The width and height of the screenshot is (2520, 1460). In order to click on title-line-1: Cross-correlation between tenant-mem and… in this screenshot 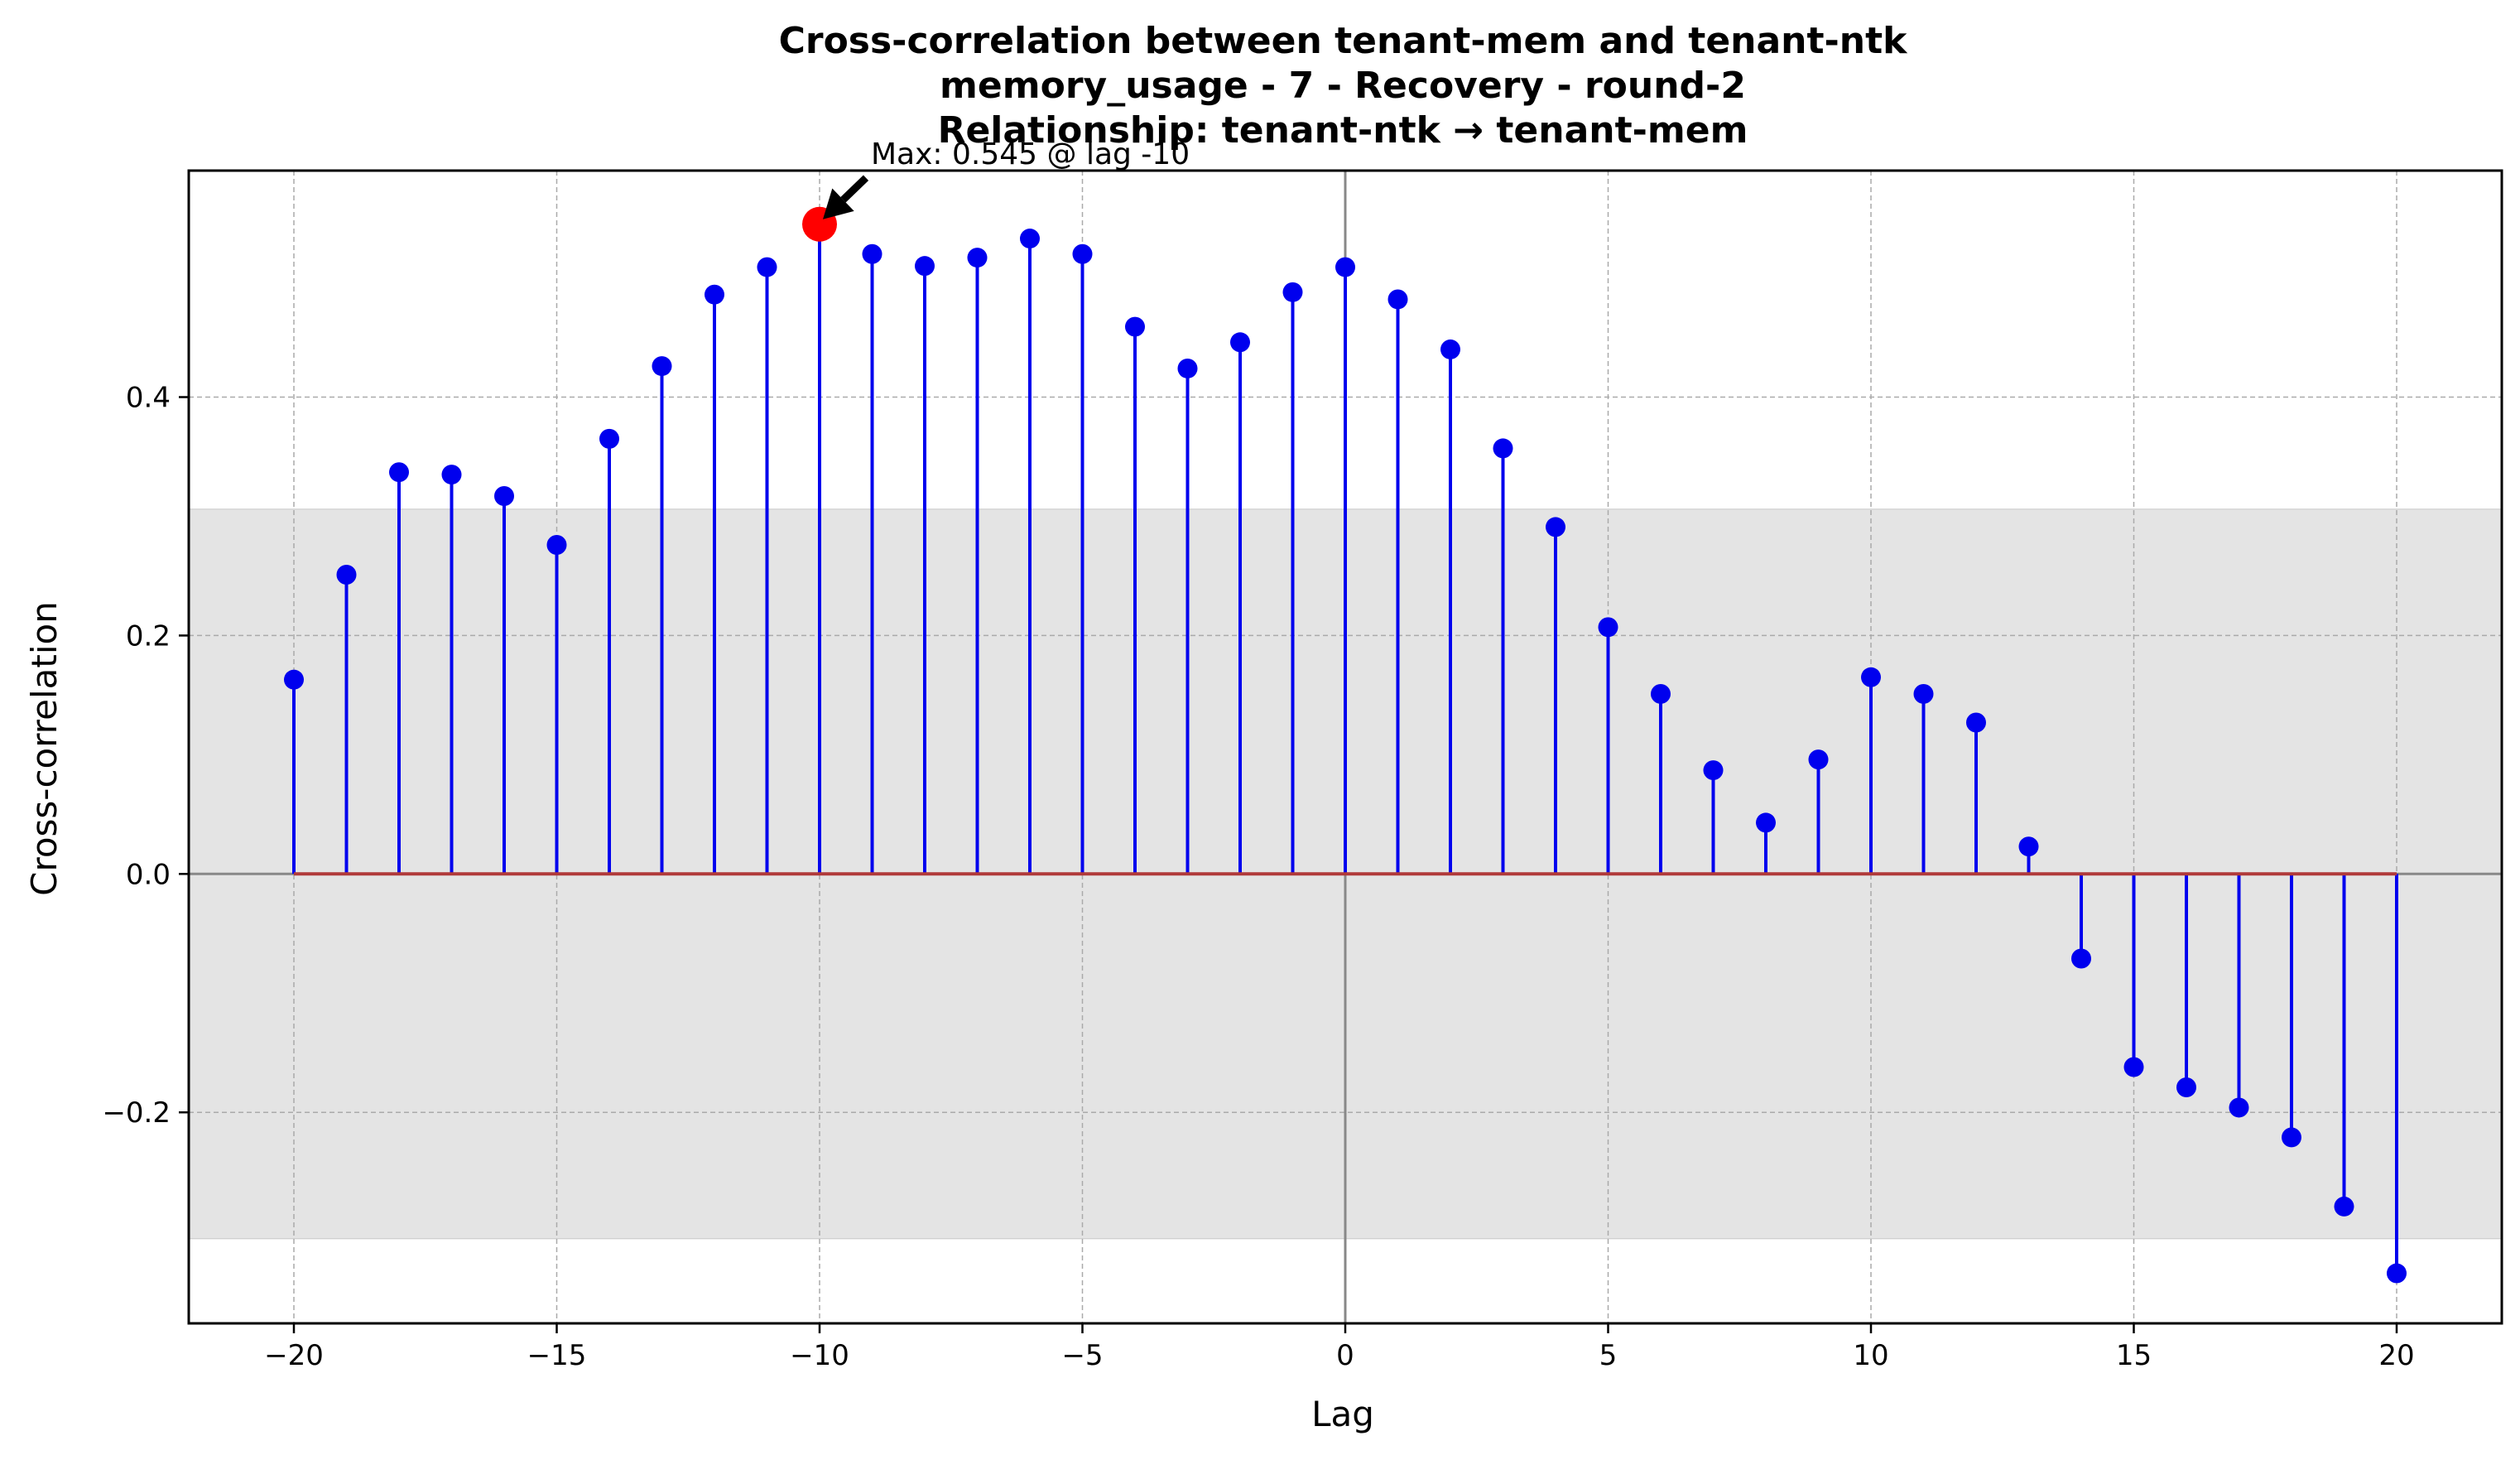, I will do `click(1344, 41)`.